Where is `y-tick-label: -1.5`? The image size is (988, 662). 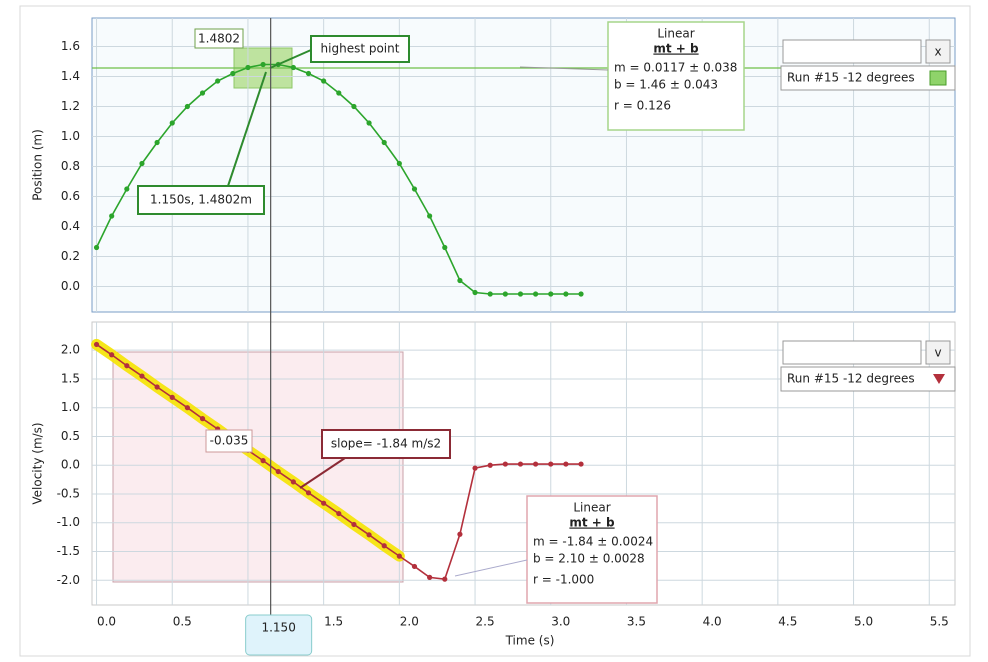 y-tick-label: -1.5 is located at coordinates (68, 551).